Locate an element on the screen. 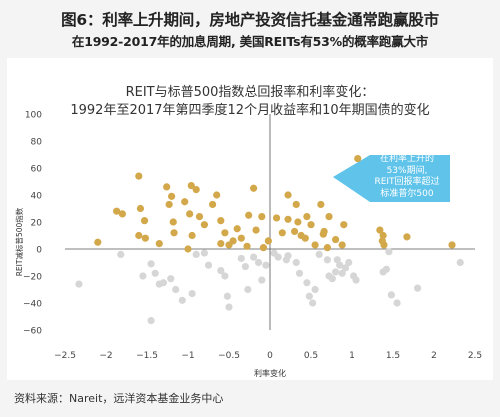 Image resolution: width=500 pixels, height=417 pixels. callout-arrow is located at coordinates (391, 178).